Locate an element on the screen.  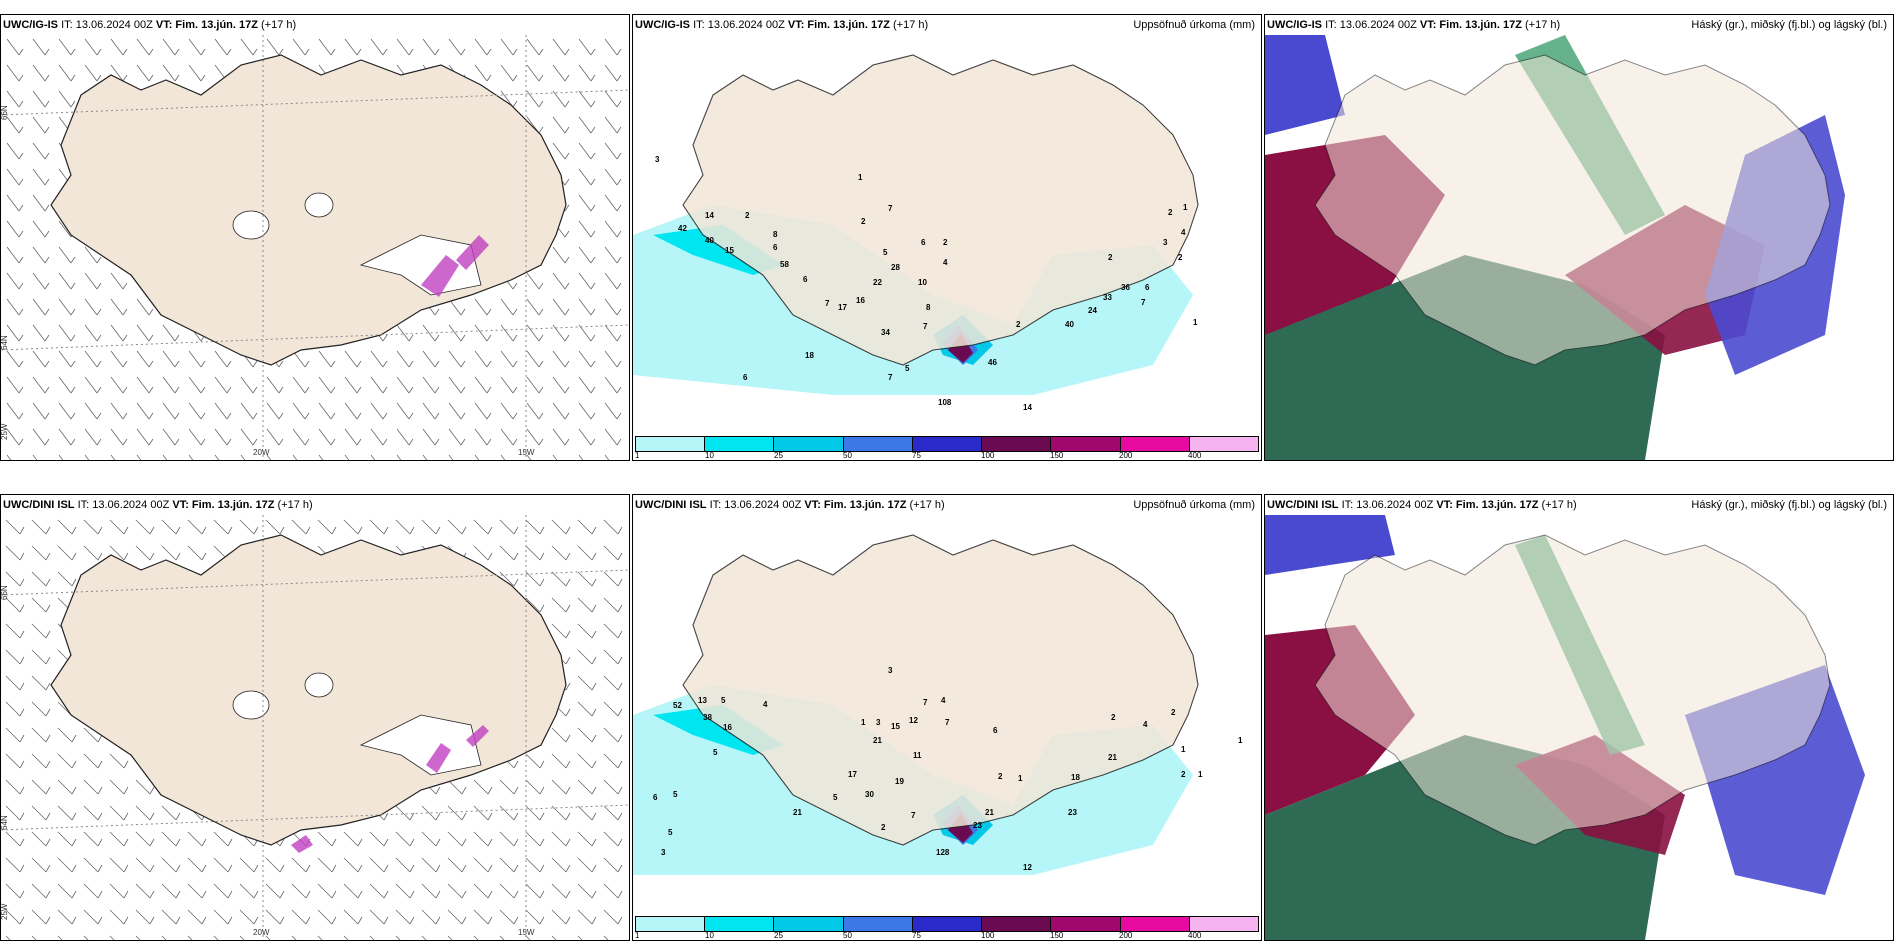
precip-legend is located at coordinates (947, 444).